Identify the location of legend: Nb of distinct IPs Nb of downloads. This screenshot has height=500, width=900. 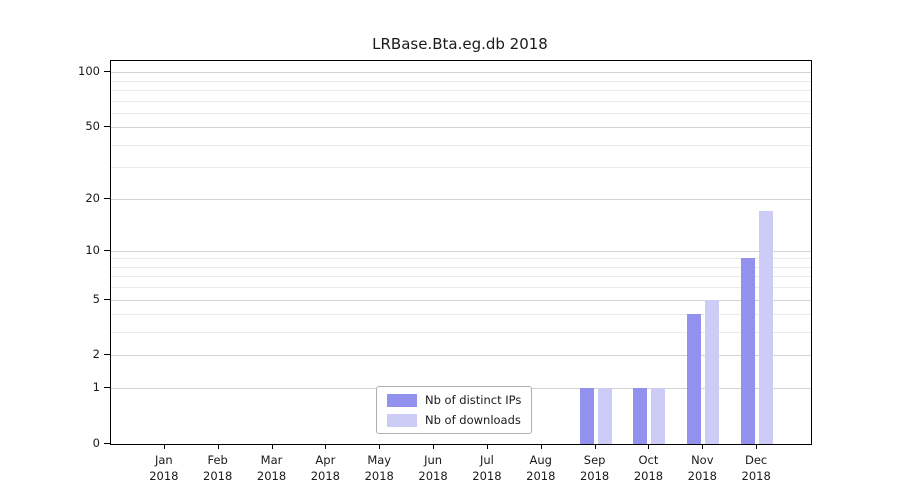
(454, 410).